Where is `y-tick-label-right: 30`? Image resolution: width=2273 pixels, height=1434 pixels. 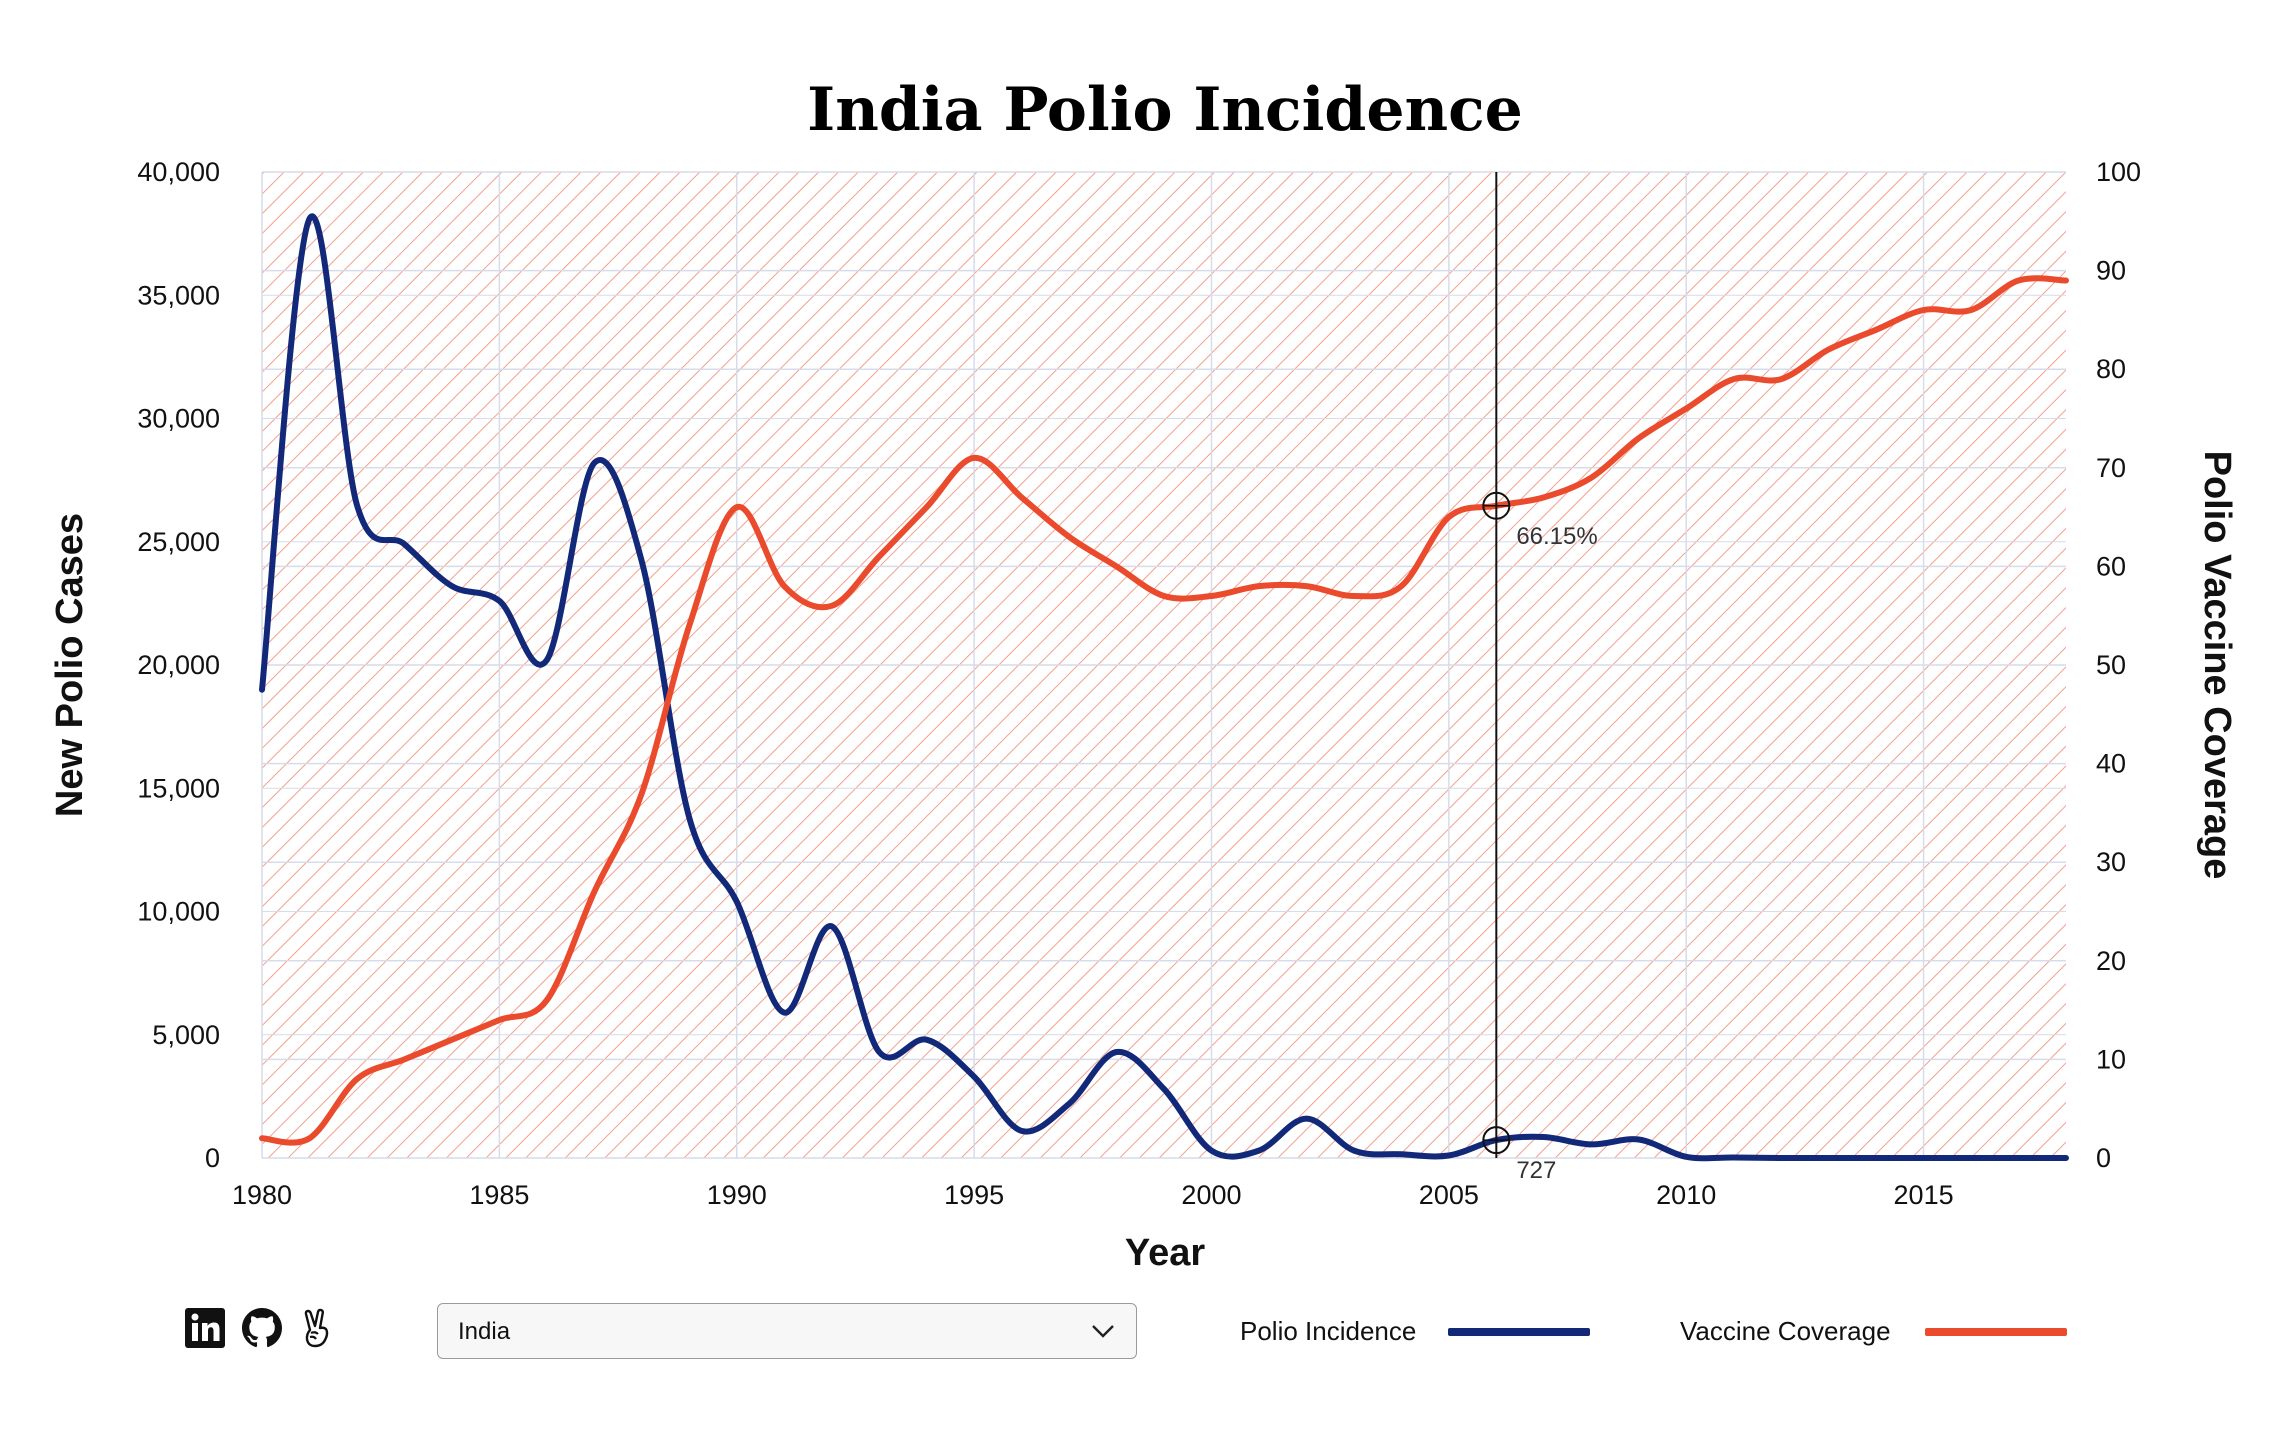
y-tick-label-right: 30 is located at coordinates (2111, 862).